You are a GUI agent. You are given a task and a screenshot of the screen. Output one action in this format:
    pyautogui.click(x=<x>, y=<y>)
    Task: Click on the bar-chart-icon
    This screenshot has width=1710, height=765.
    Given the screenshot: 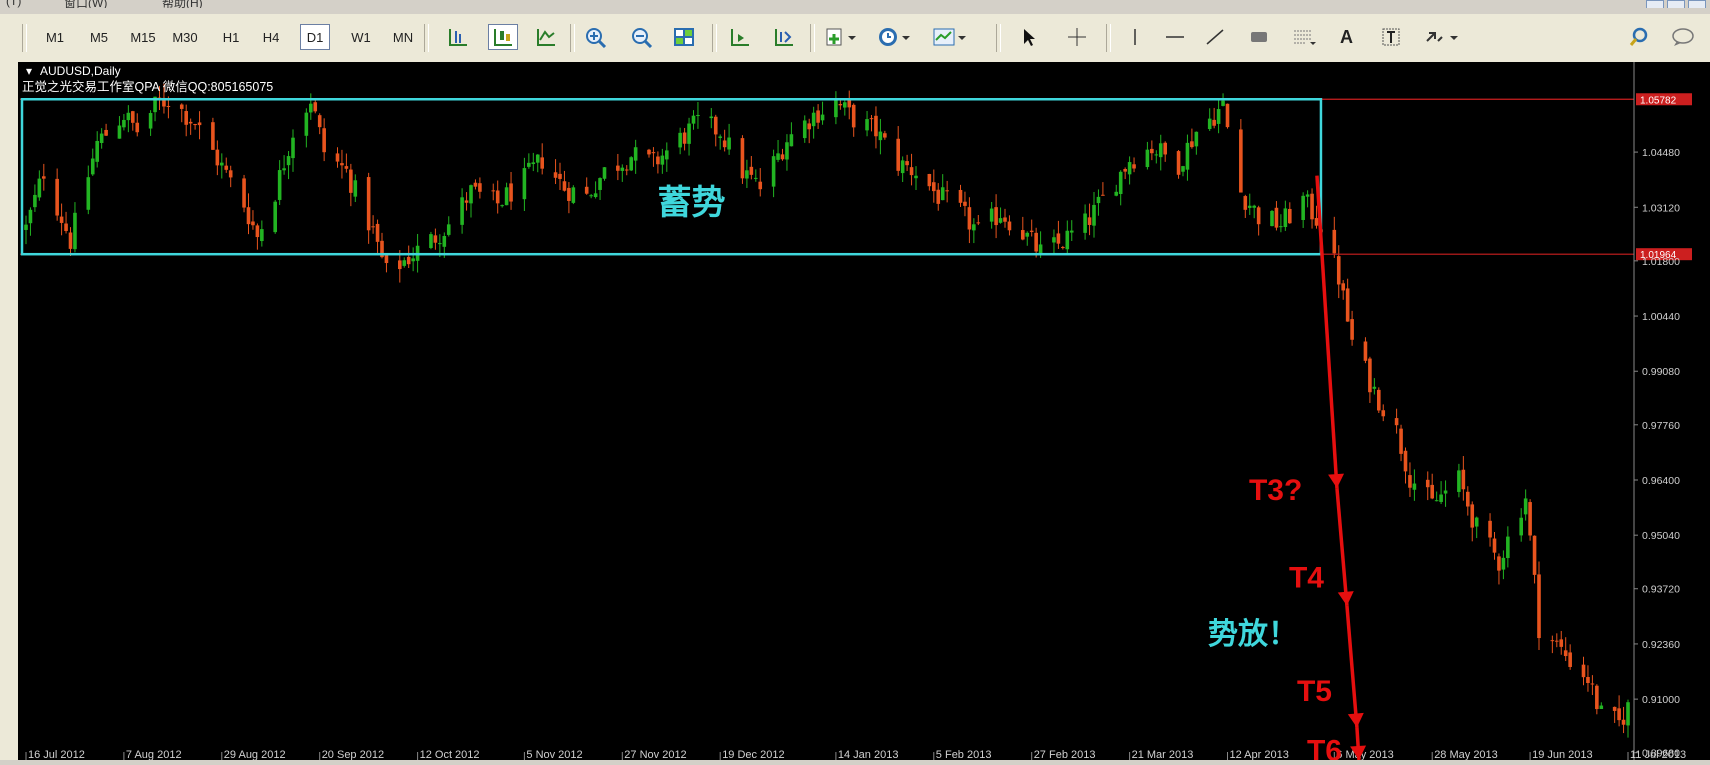 What is the action you would take?
    pyautogui.click(x=458, y=37)
    